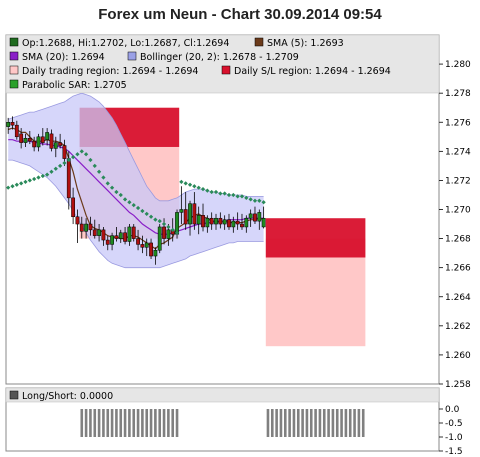 Image resolution: width=480 pixels, height=457 pixels. I want to click on chart-title: Forex um Neun - Chart 30.09.2014 09:54, so click(240, 14).